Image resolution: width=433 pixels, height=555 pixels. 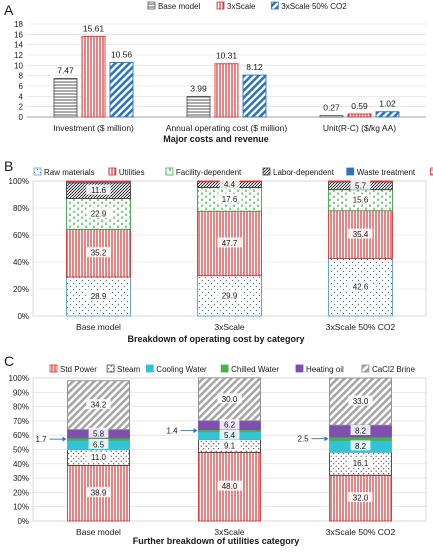 What do you see at coordinates (304, 172) in the screenshot?
I see `legend-label: Labor-dependent` at bounding box center [304, 172].